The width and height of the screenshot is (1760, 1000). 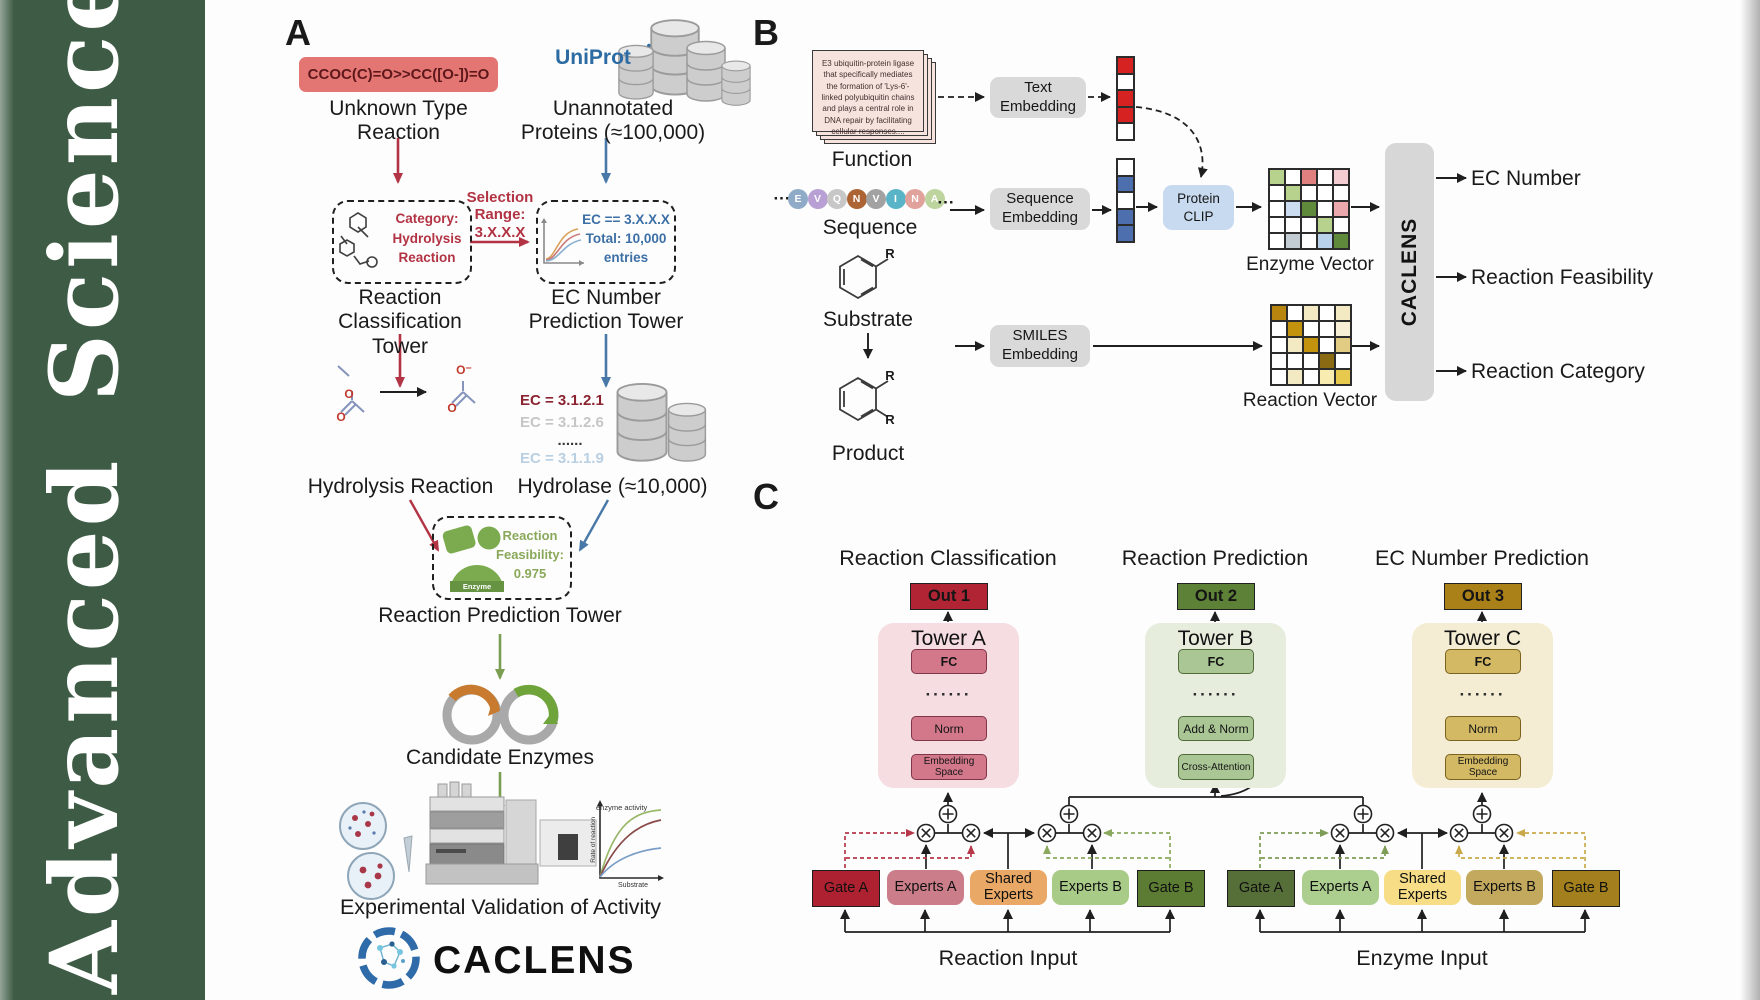 What do you see at coordinates (452, 408) in the screenshot?
I see `acetate-carbonyl-o-atom: O` at bounding box center [452, 408].